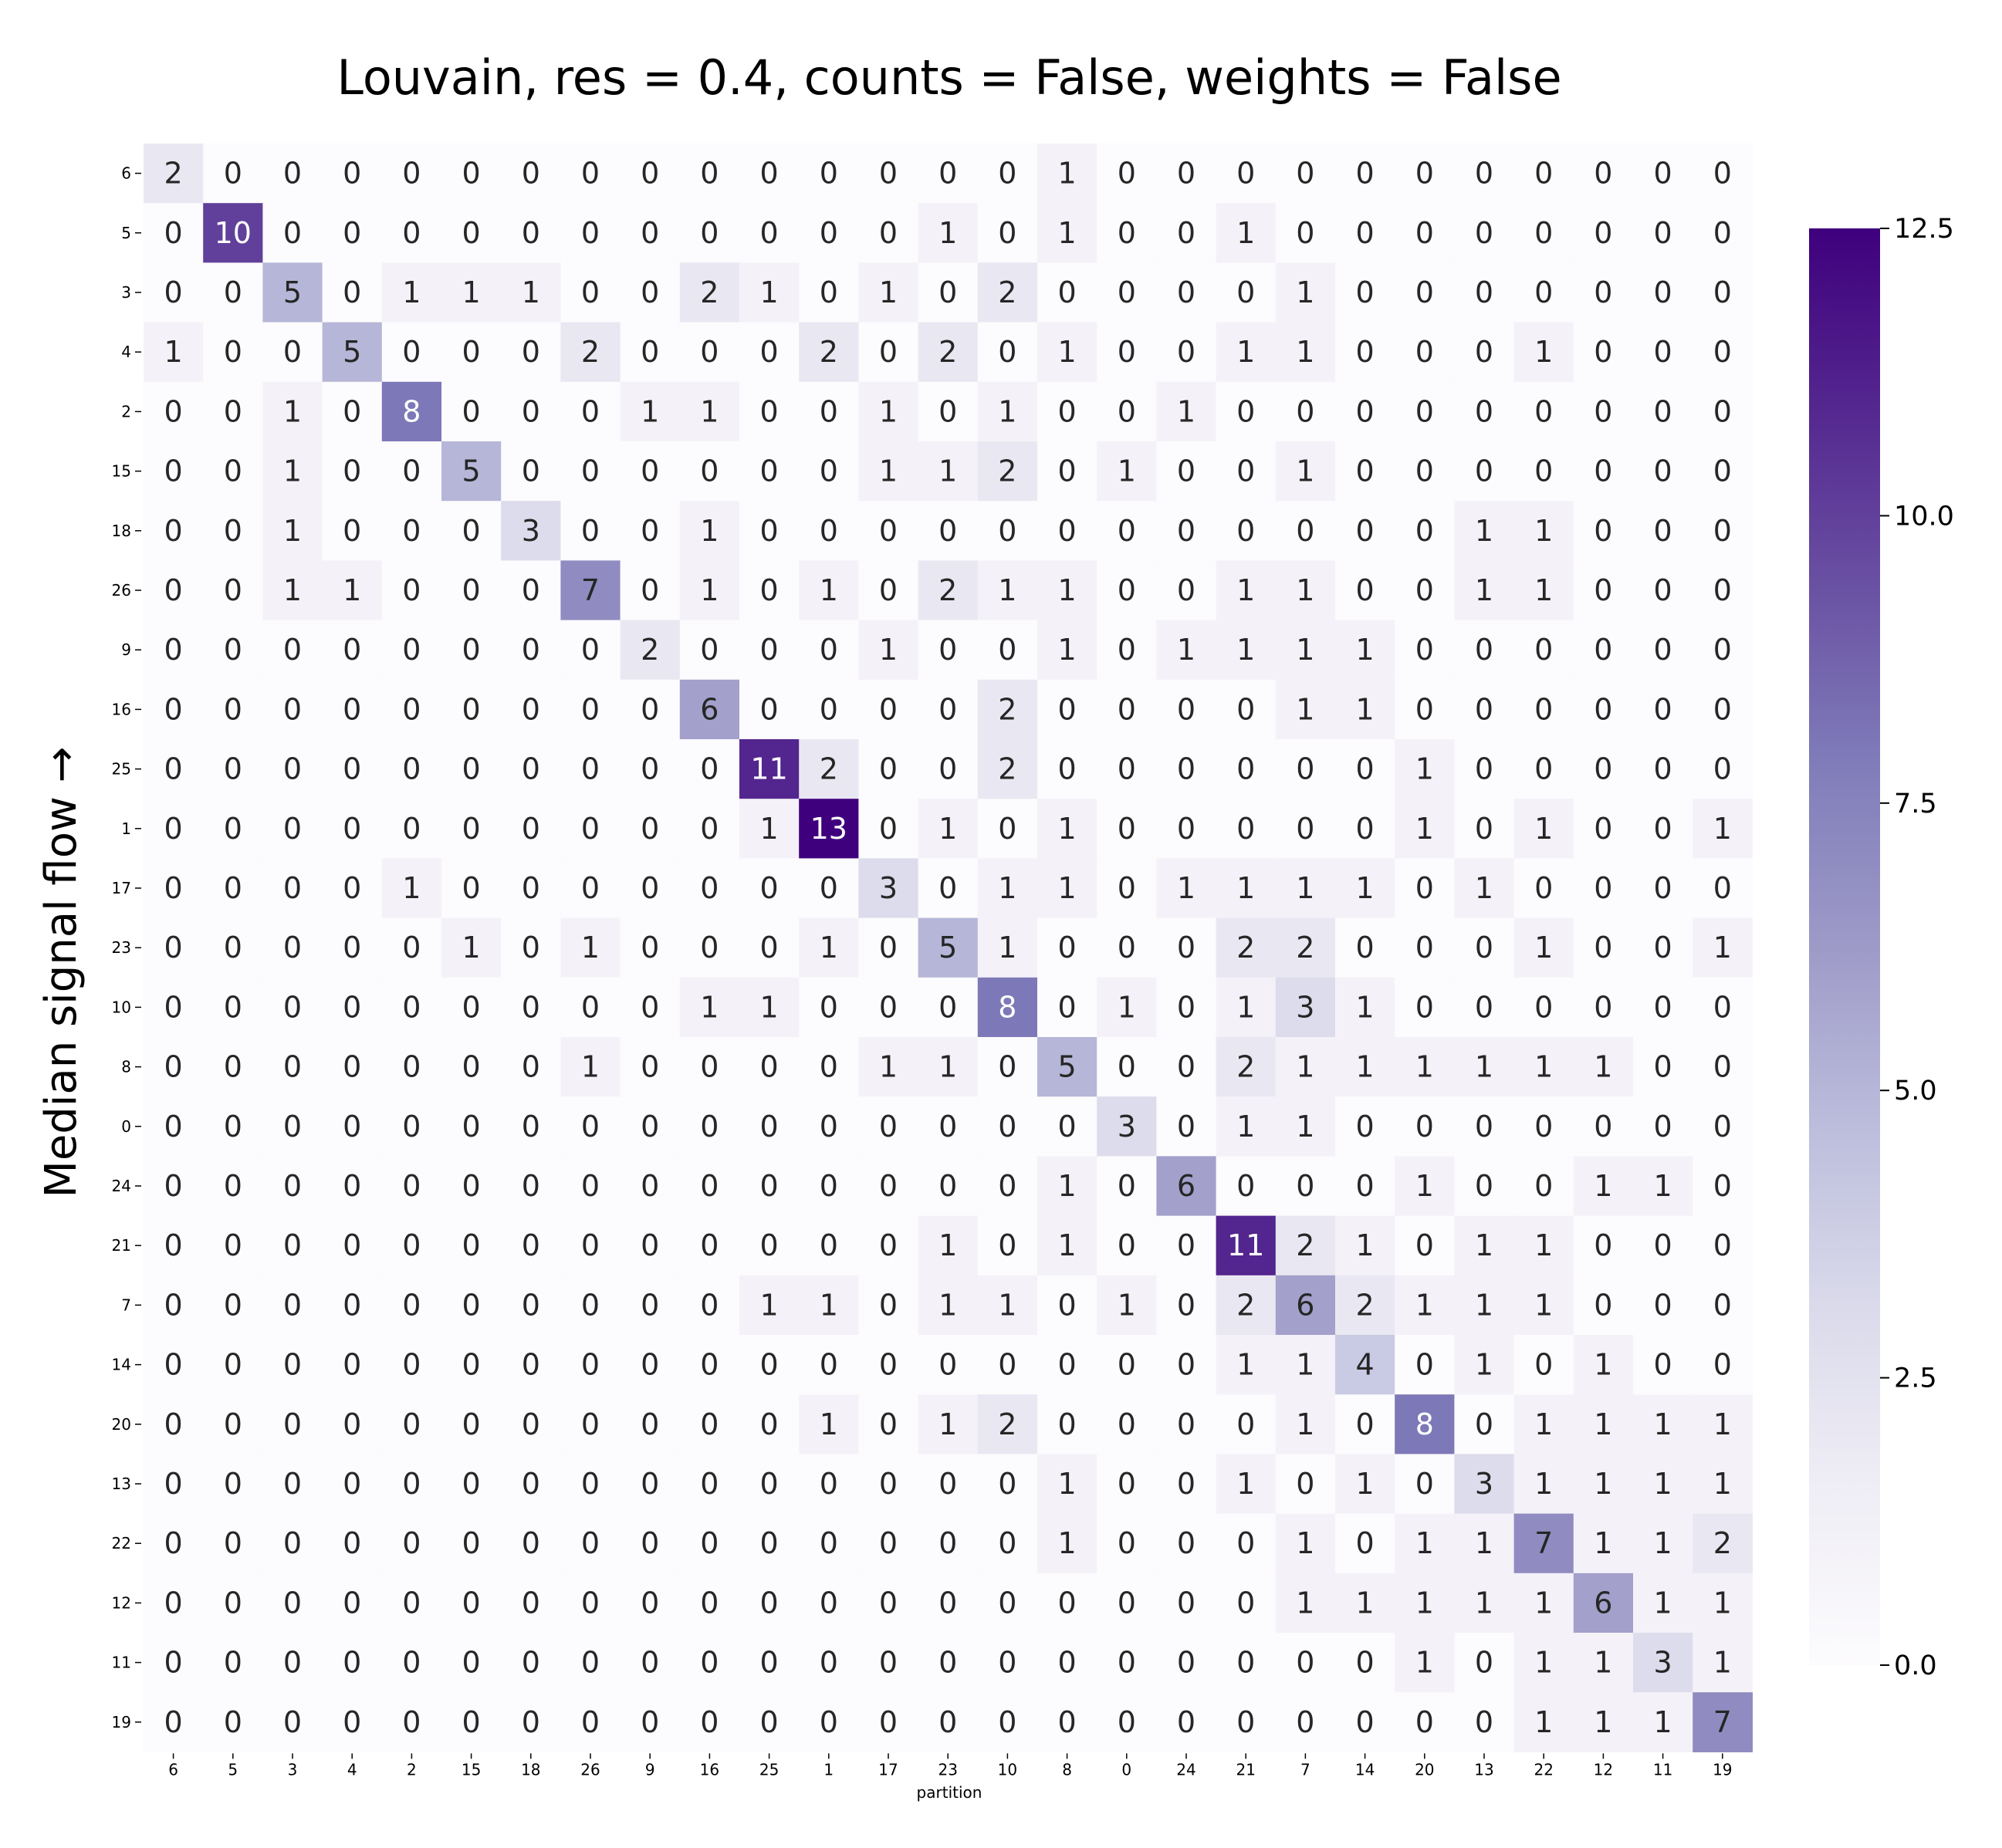  Describe the element at coordinates (888, 1770) in the screenshot. I see `x-tick-label: 17` at that location.